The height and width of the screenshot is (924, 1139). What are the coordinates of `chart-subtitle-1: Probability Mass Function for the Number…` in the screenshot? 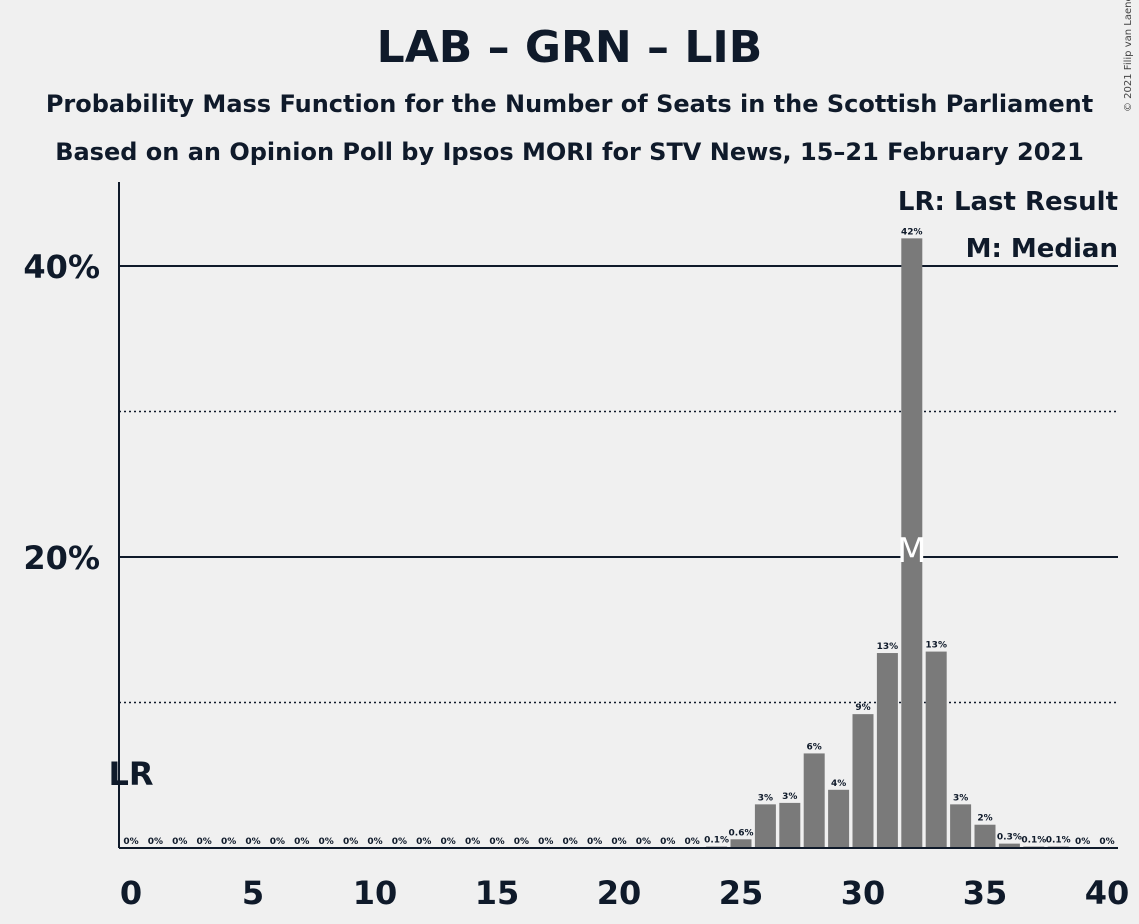 It's located at (569, 104).